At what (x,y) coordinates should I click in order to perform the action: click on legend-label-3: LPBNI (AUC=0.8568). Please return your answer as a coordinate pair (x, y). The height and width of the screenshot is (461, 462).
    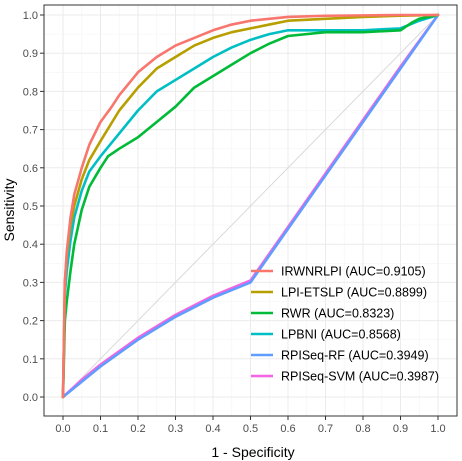
    Looking at the image, I should click on (341, 335).